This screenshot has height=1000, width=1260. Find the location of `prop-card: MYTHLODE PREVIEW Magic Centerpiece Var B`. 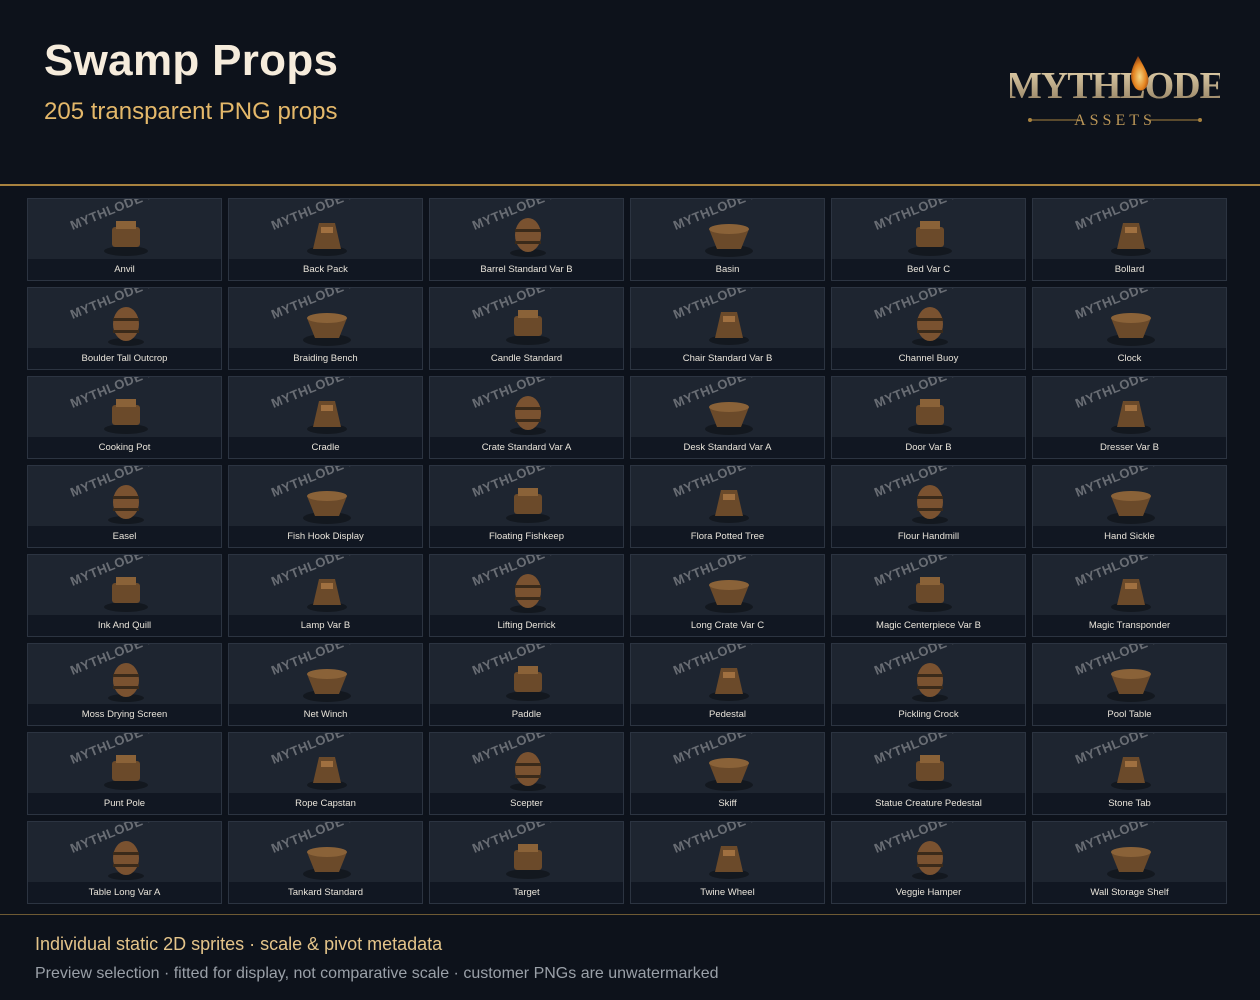

prop-card: MYTHLODE PREVIEW Magic Centerpiece Var B is located at coordinates (928, 595).